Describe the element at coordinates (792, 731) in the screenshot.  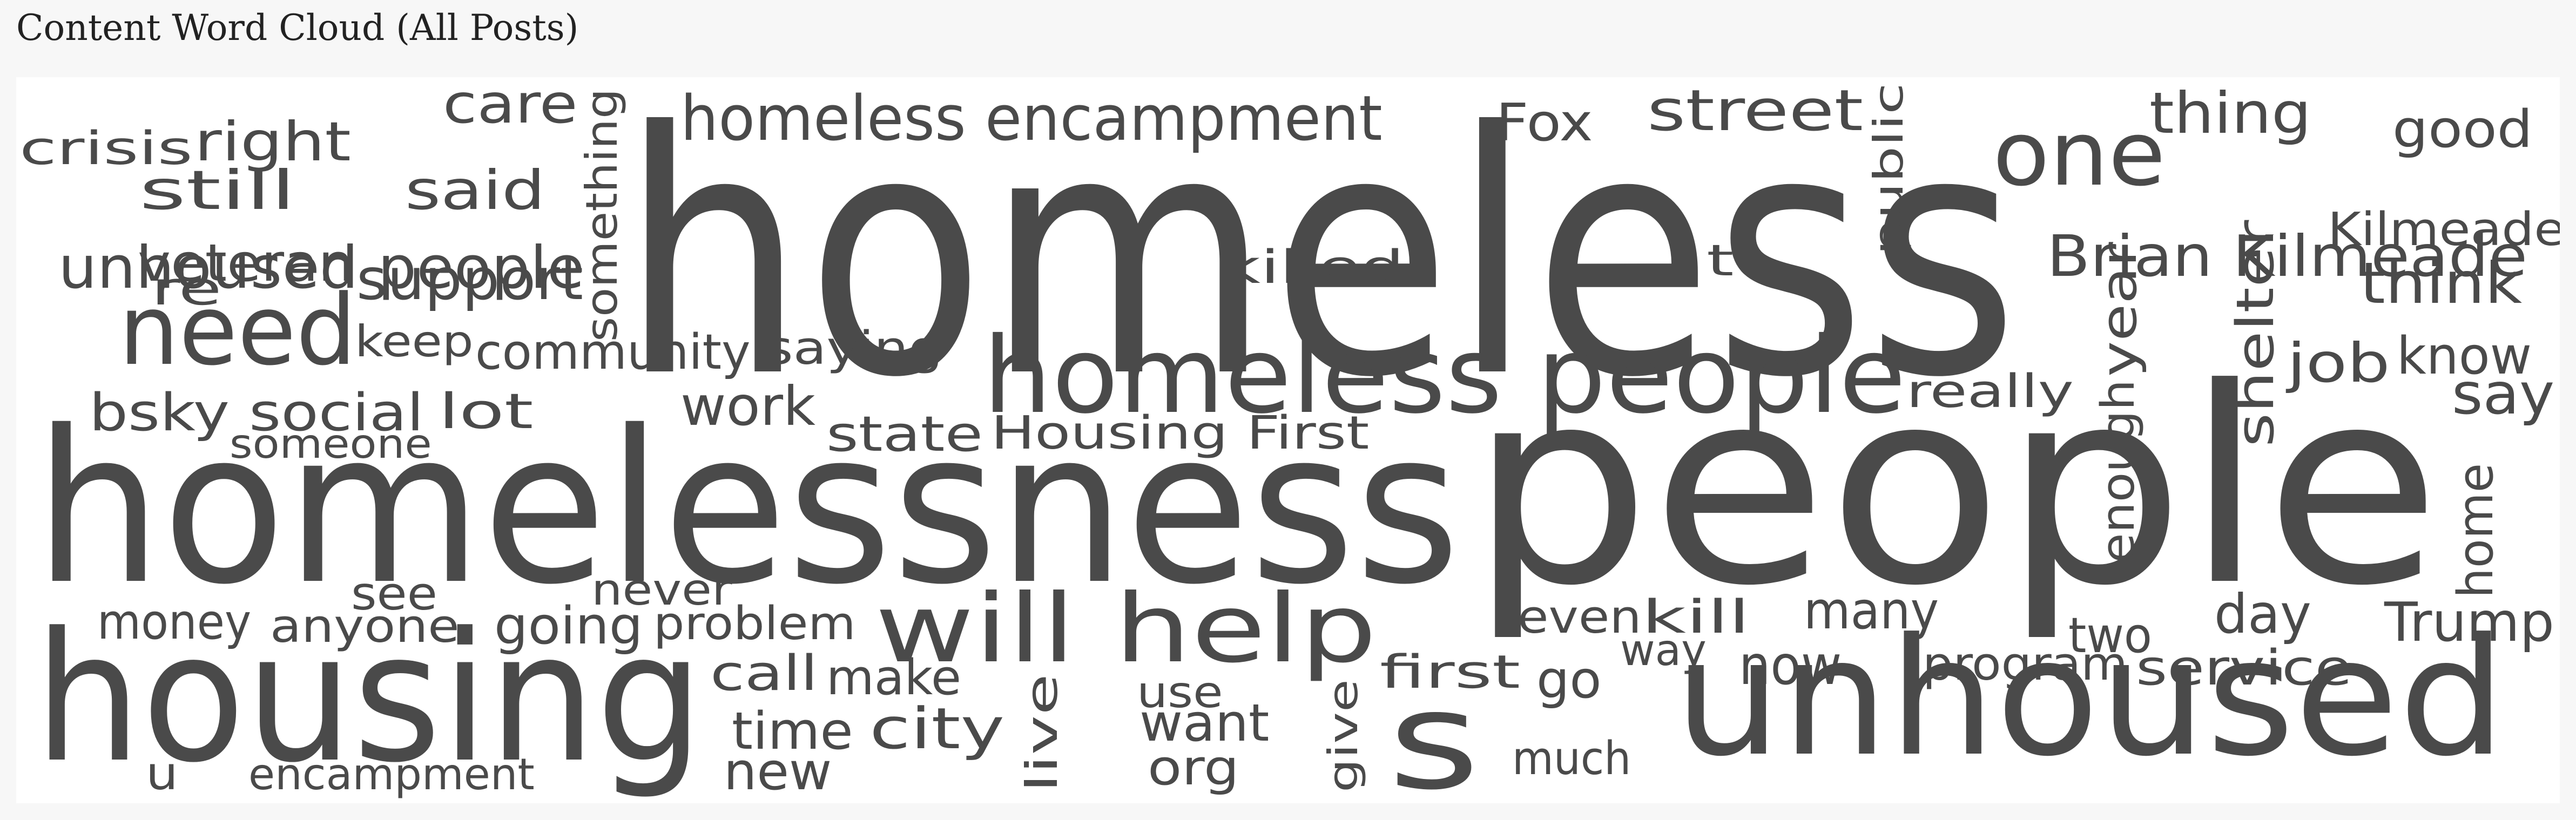
I see `word-time: time` at that location.